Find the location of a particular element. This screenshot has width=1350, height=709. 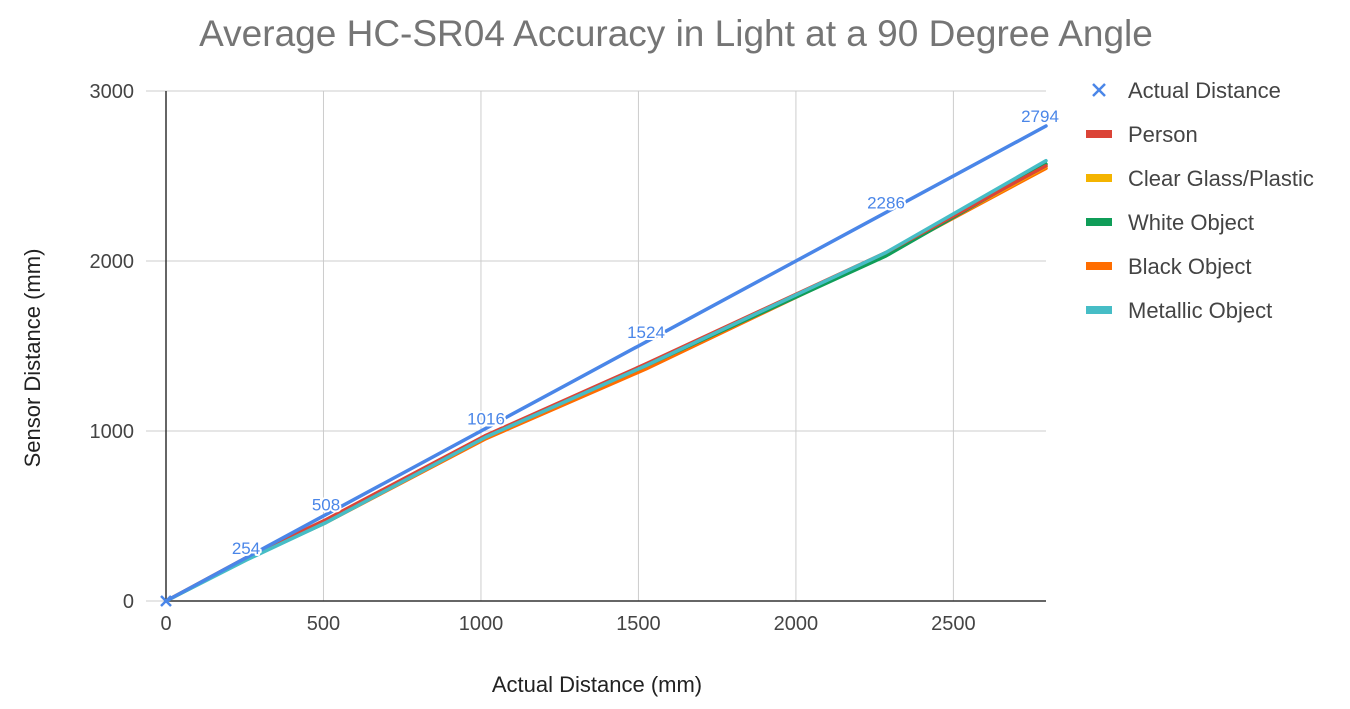

x-axis-title: Actual Distance (mm) is located at coordinates (597, 684).